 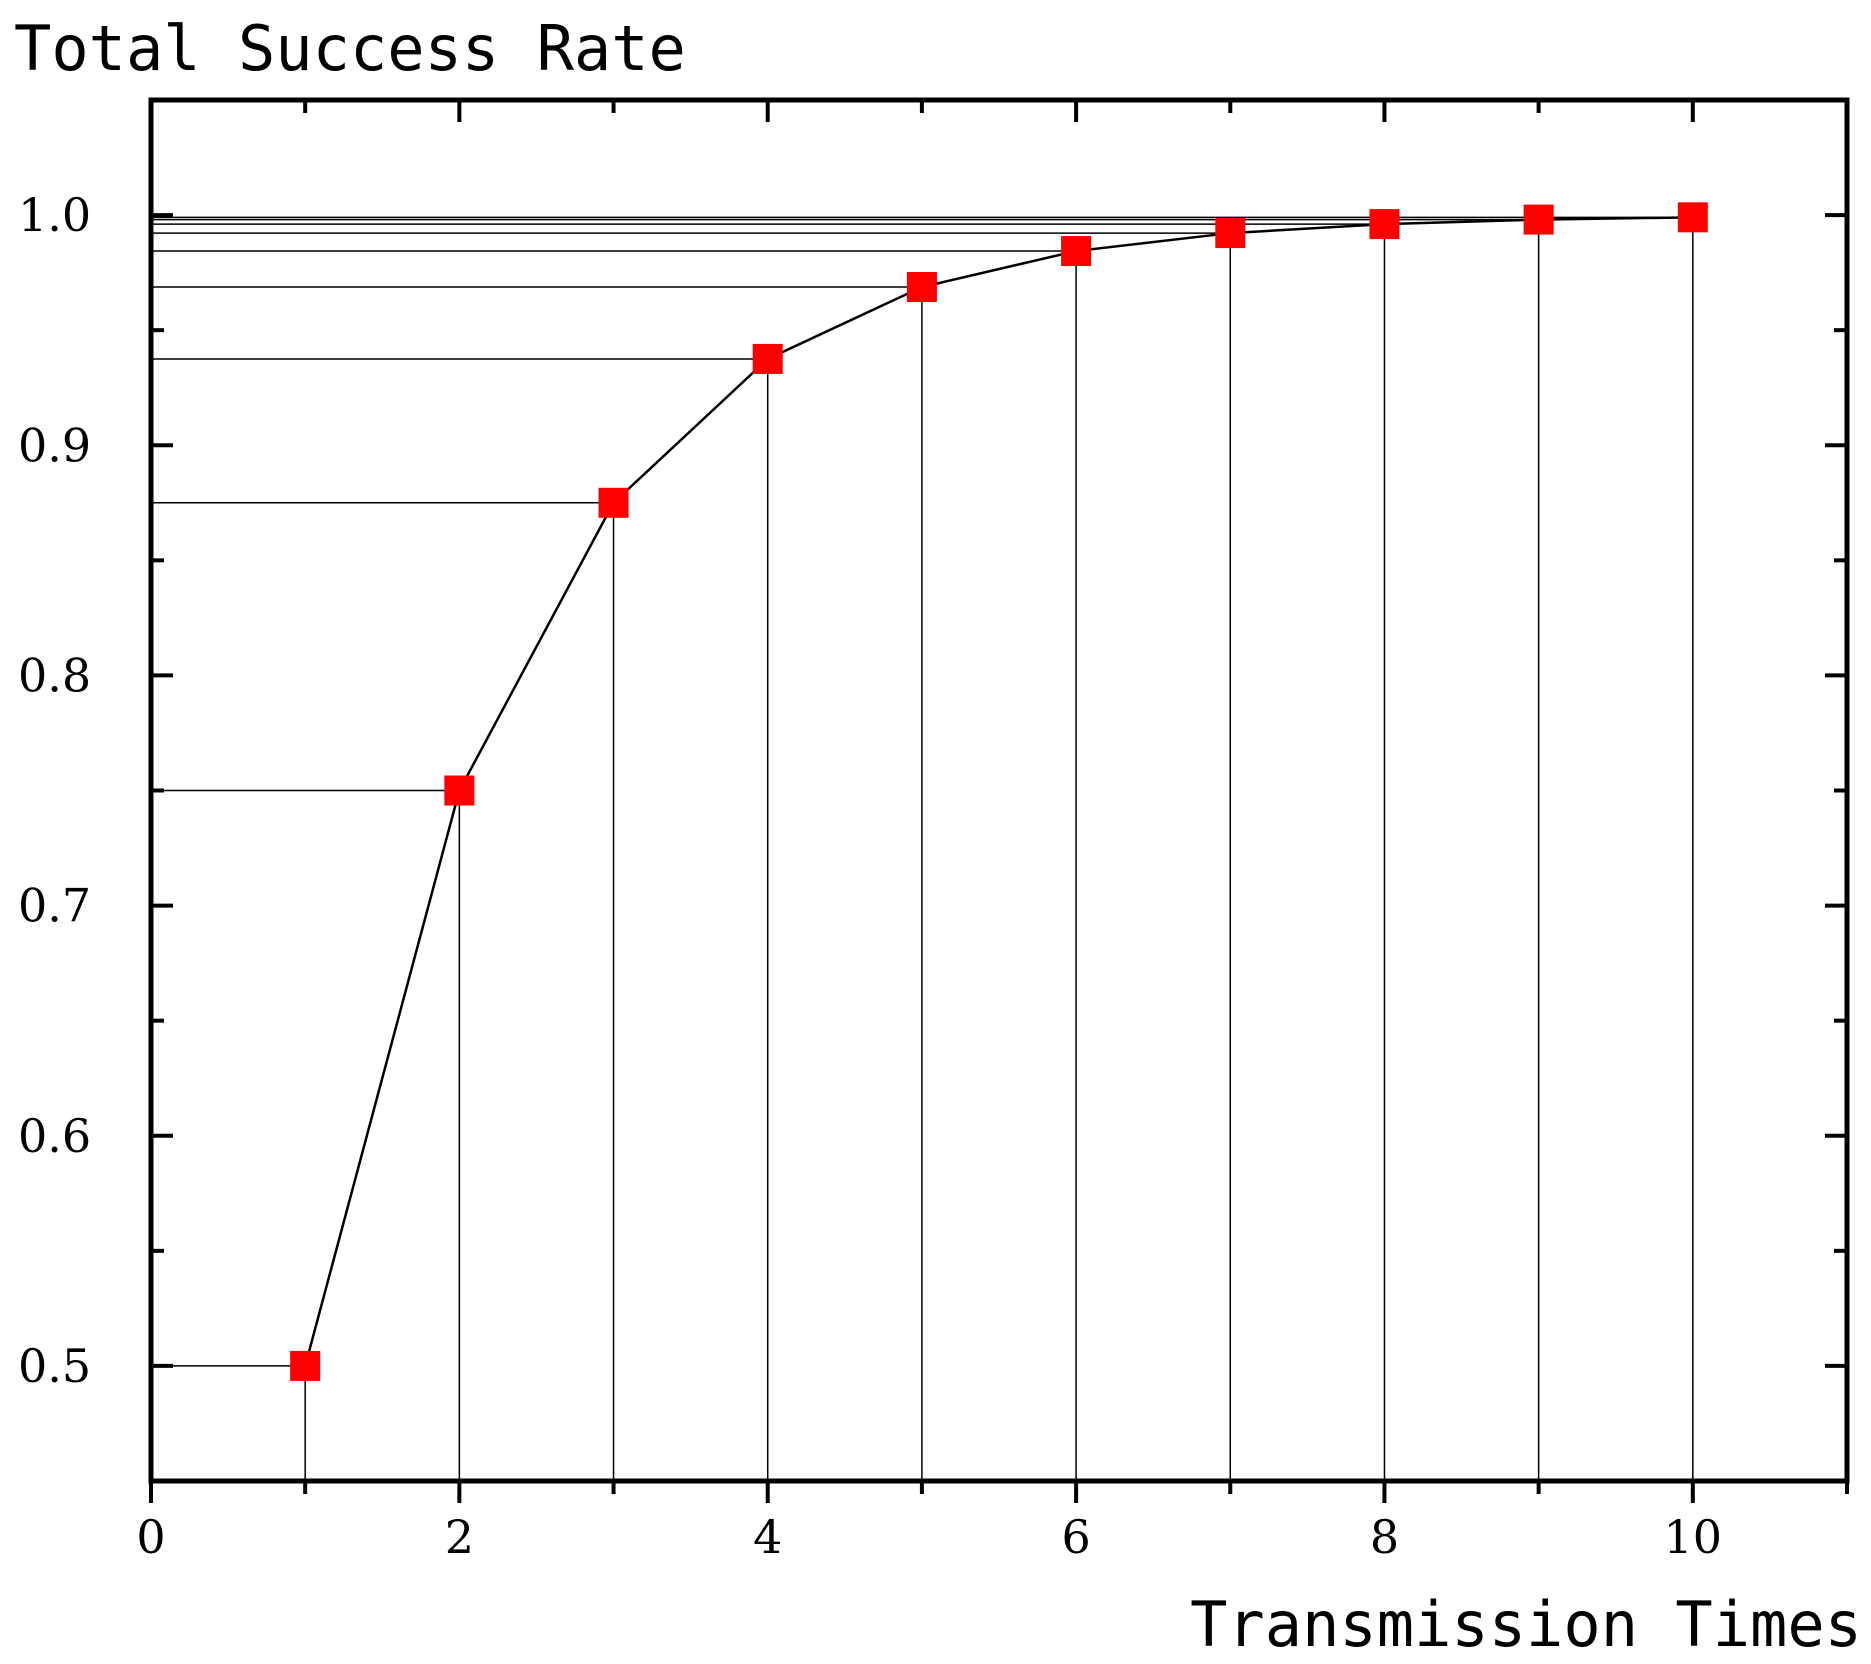 What do you see at coordinates (459, 1537) in the screenshot?
I see `x-tick-label: 2` at bounding box center [459, 1537].